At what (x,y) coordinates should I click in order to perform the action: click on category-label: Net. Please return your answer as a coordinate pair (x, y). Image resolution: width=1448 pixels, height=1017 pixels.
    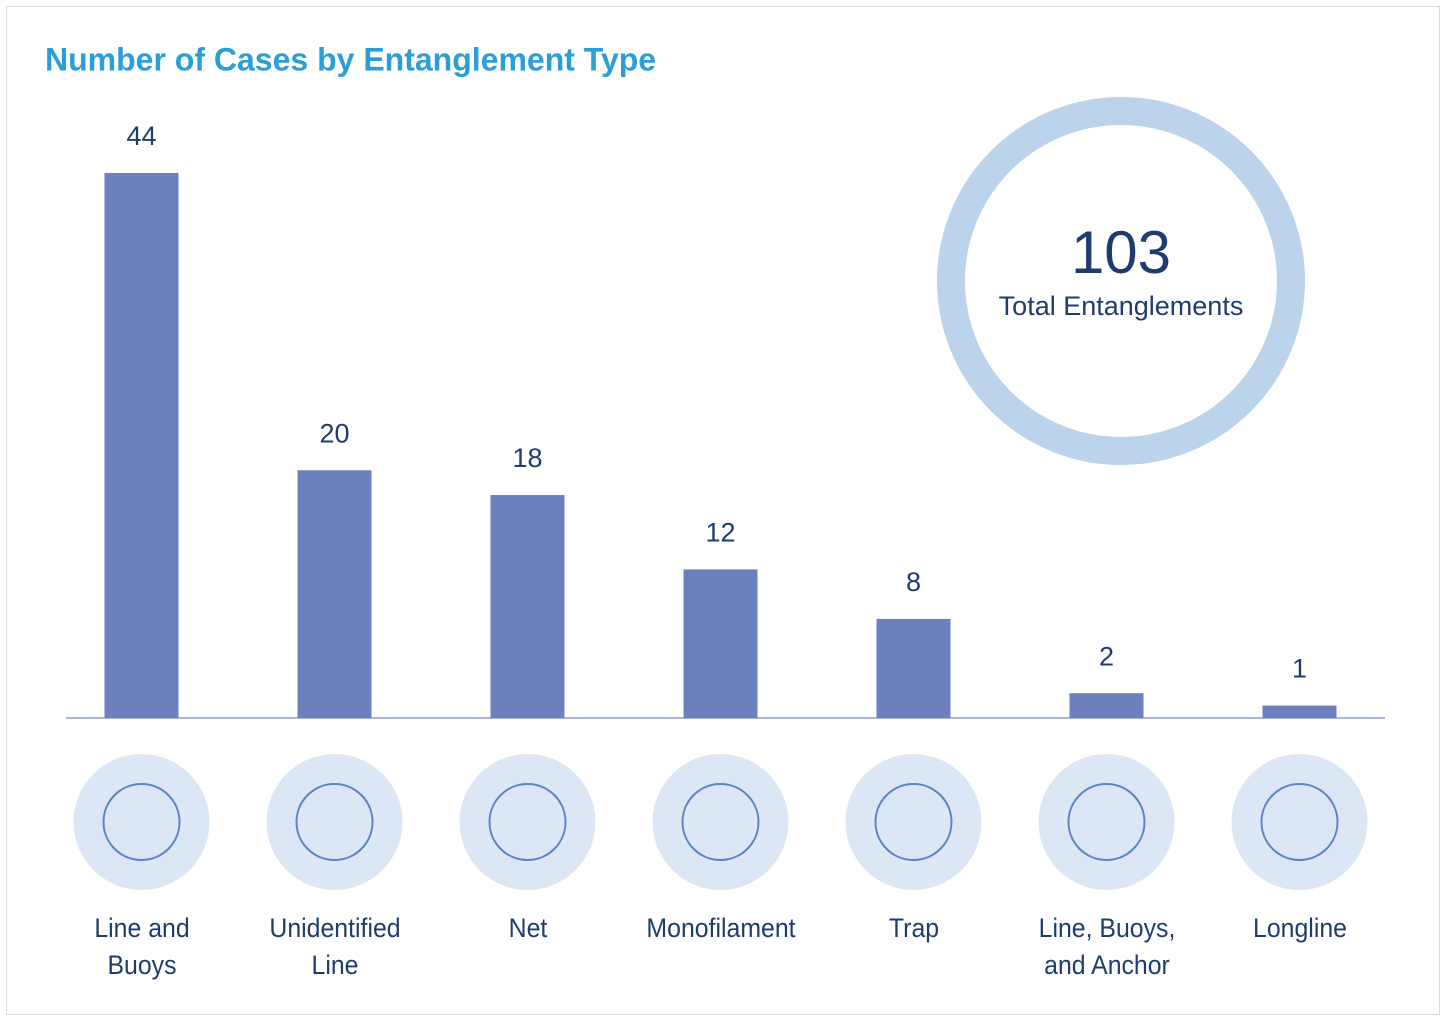
    Looking at the image, I should click on (527, 928).